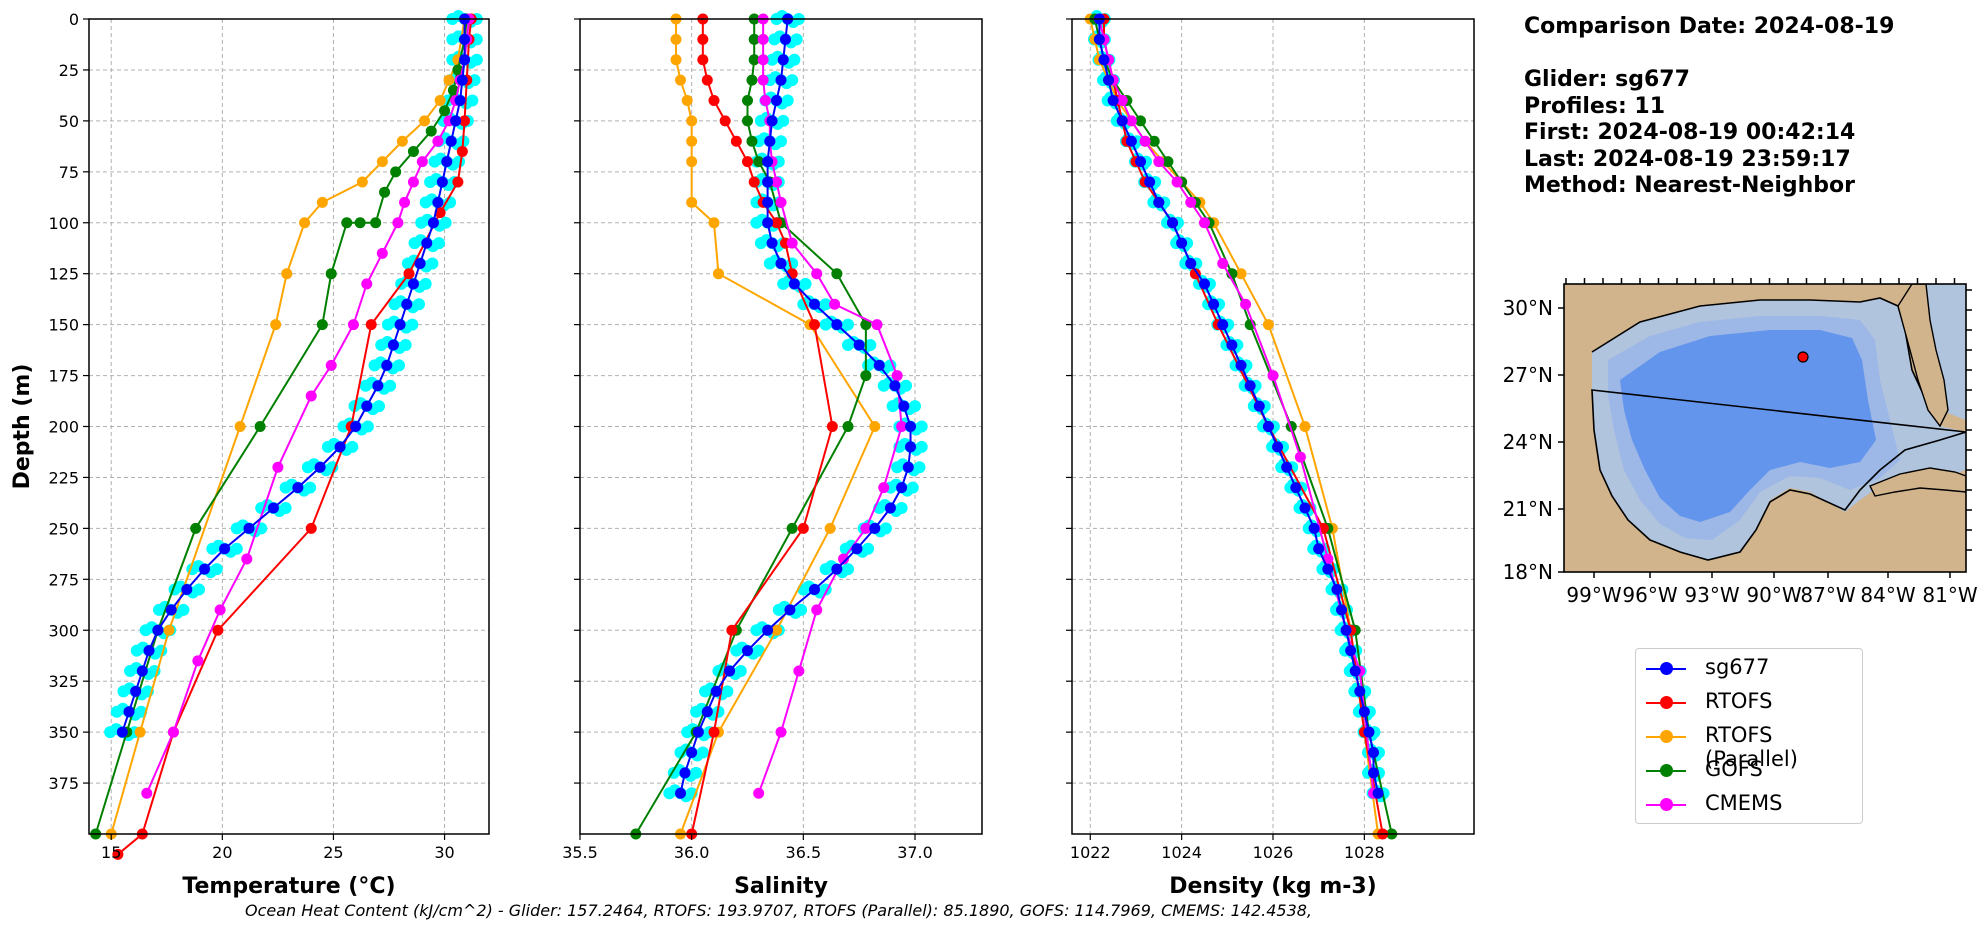  Describe the element at coordinates (1690, 132) in the screenshot. I see `first-time: First: 2024-08-19 00:42:14` at that location.